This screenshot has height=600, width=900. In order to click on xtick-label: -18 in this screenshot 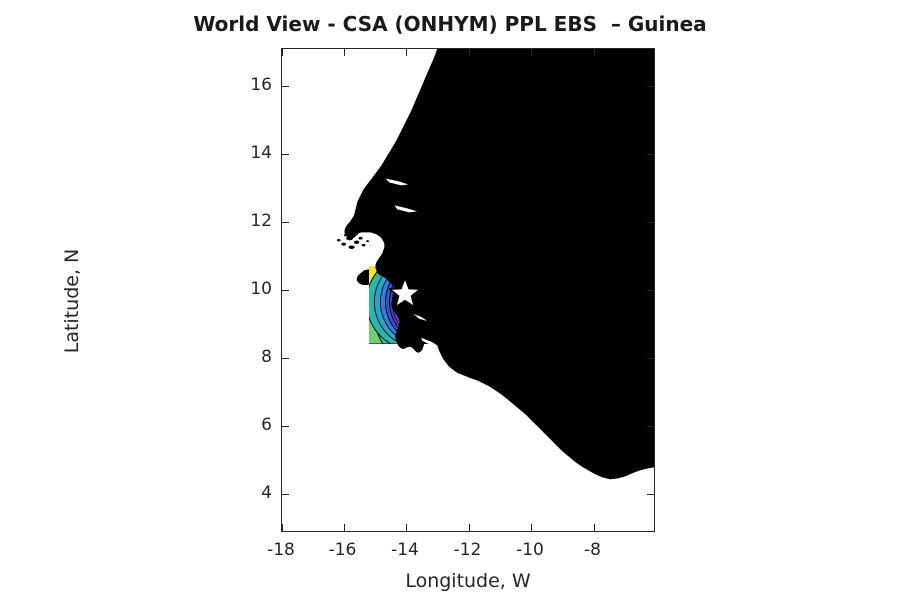, I will do `click(281, 550)`.